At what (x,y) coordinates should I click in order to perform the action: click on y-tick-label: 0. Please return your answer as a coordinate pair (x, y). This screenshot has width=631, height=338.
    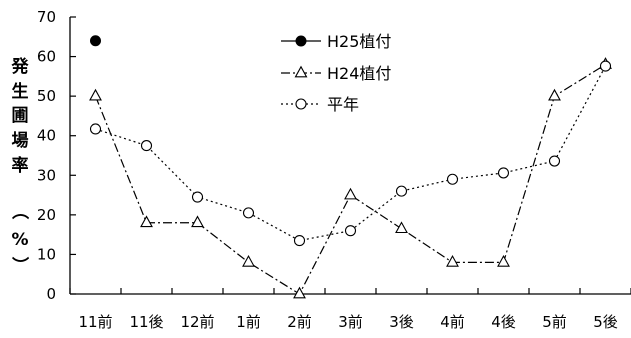
    Looking at the image, I should click on (51, 294).